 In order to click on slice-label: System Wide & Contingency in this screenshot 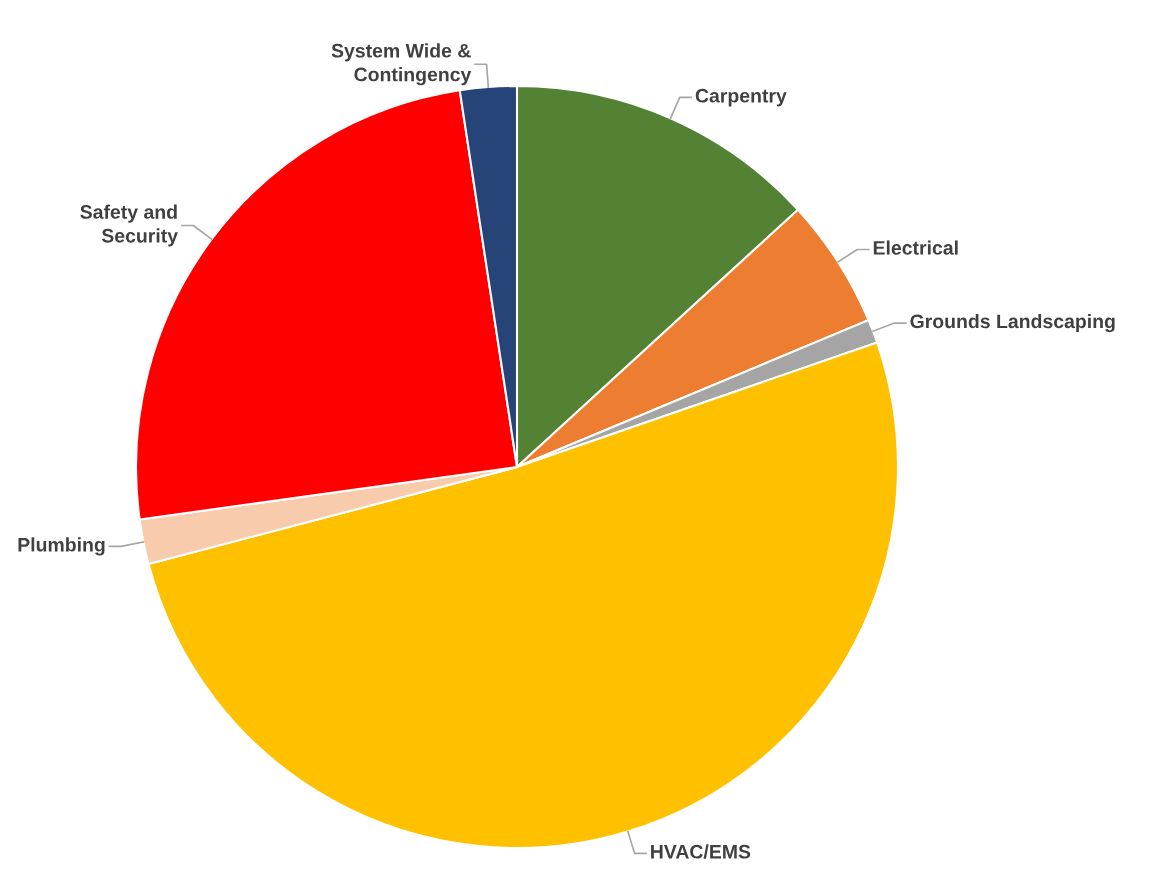, I will do `click(401, 64)`.